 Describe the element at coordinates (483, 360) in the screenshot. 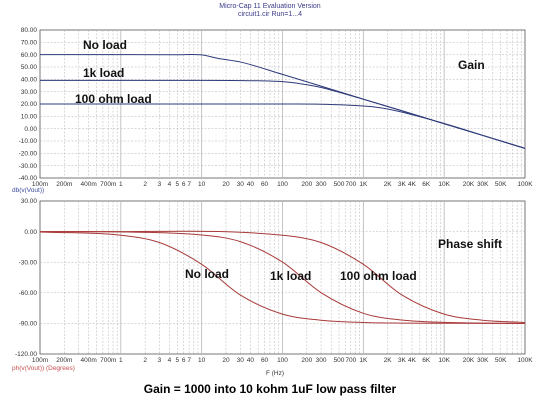

I see `phase-x-tick-label: 30K` at that location.